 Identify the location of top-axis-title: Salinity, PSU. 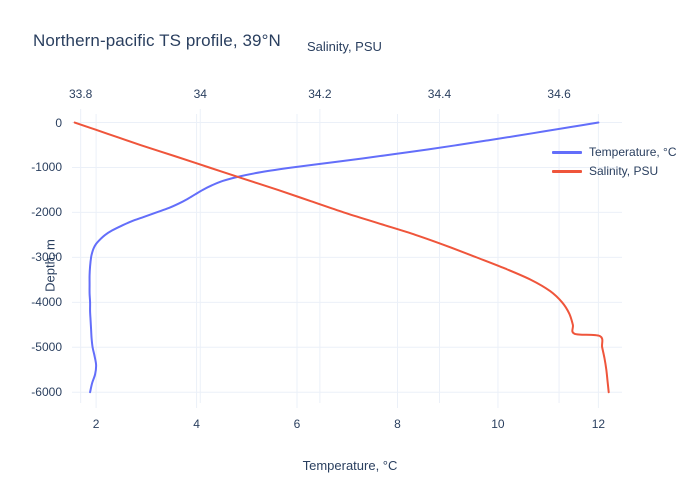
(344, 46).